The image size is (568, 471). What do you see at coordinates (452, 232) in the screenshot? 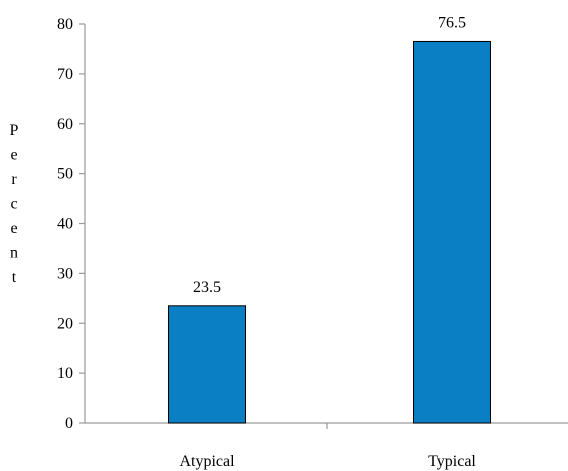
I see `bar-typical` at bounding box center [452, 232].